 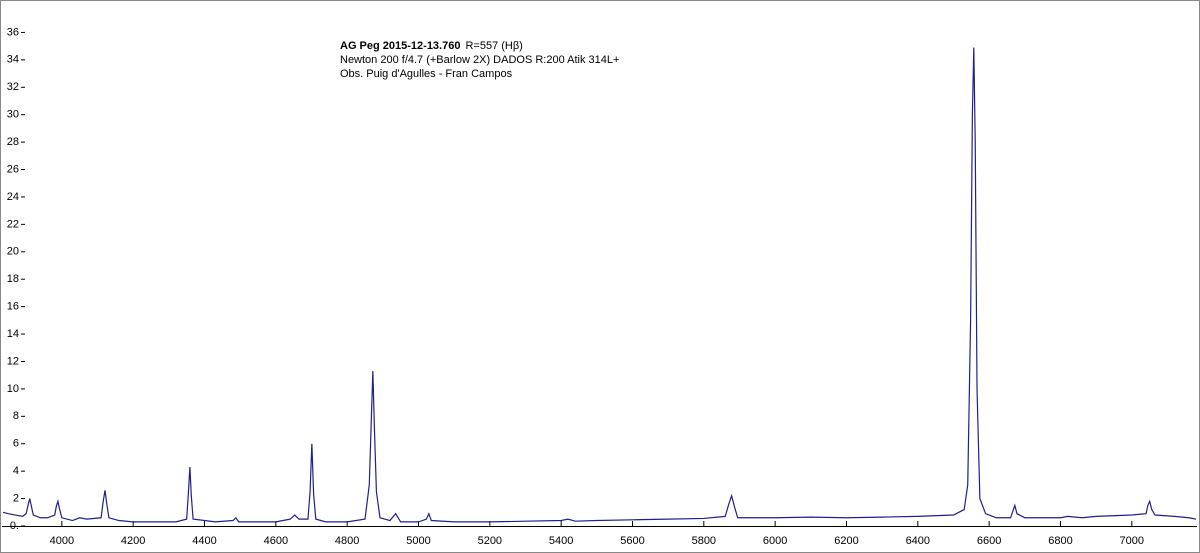 What do you see at coordinates (13, 361) in the screenshot?
I see `y-tick-label: 12` at bounding box center [13, 361].